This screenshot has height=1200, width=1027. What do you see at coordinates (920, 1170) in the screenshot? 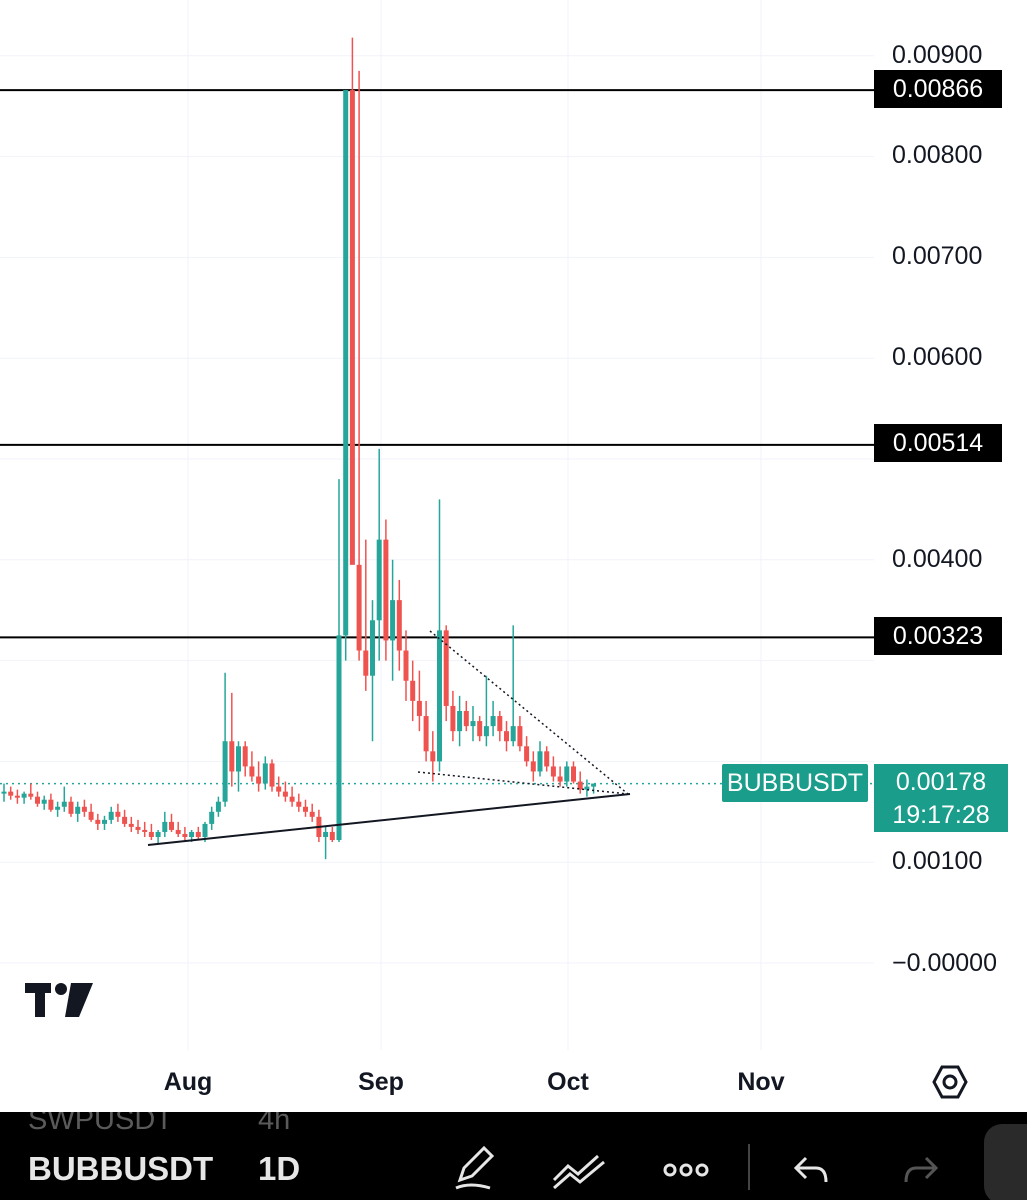
I see `redo-icon` at bounding box center [920, 1170].